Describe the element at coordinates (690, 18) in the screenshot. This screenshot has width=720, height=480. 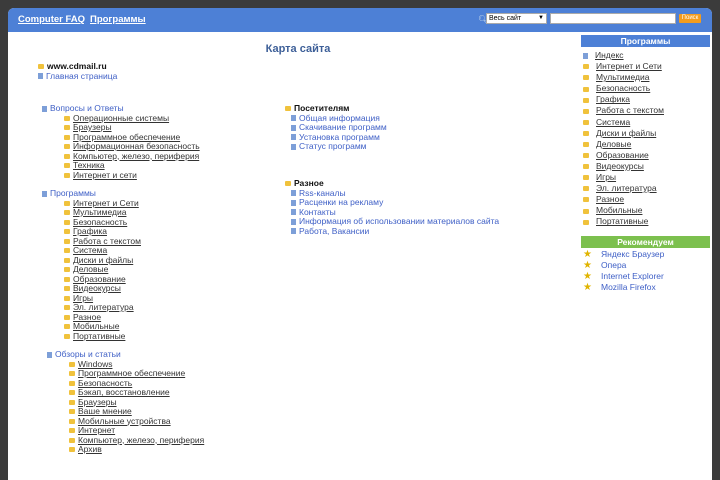
I see `search-button: Поиск` at that location.